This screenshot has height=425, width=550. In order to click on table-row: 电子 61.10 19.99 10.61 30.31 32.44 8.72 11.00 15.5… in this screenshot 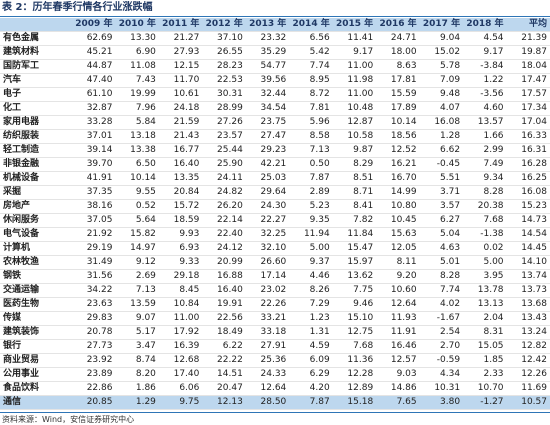, I will do `click(275, 94)`.